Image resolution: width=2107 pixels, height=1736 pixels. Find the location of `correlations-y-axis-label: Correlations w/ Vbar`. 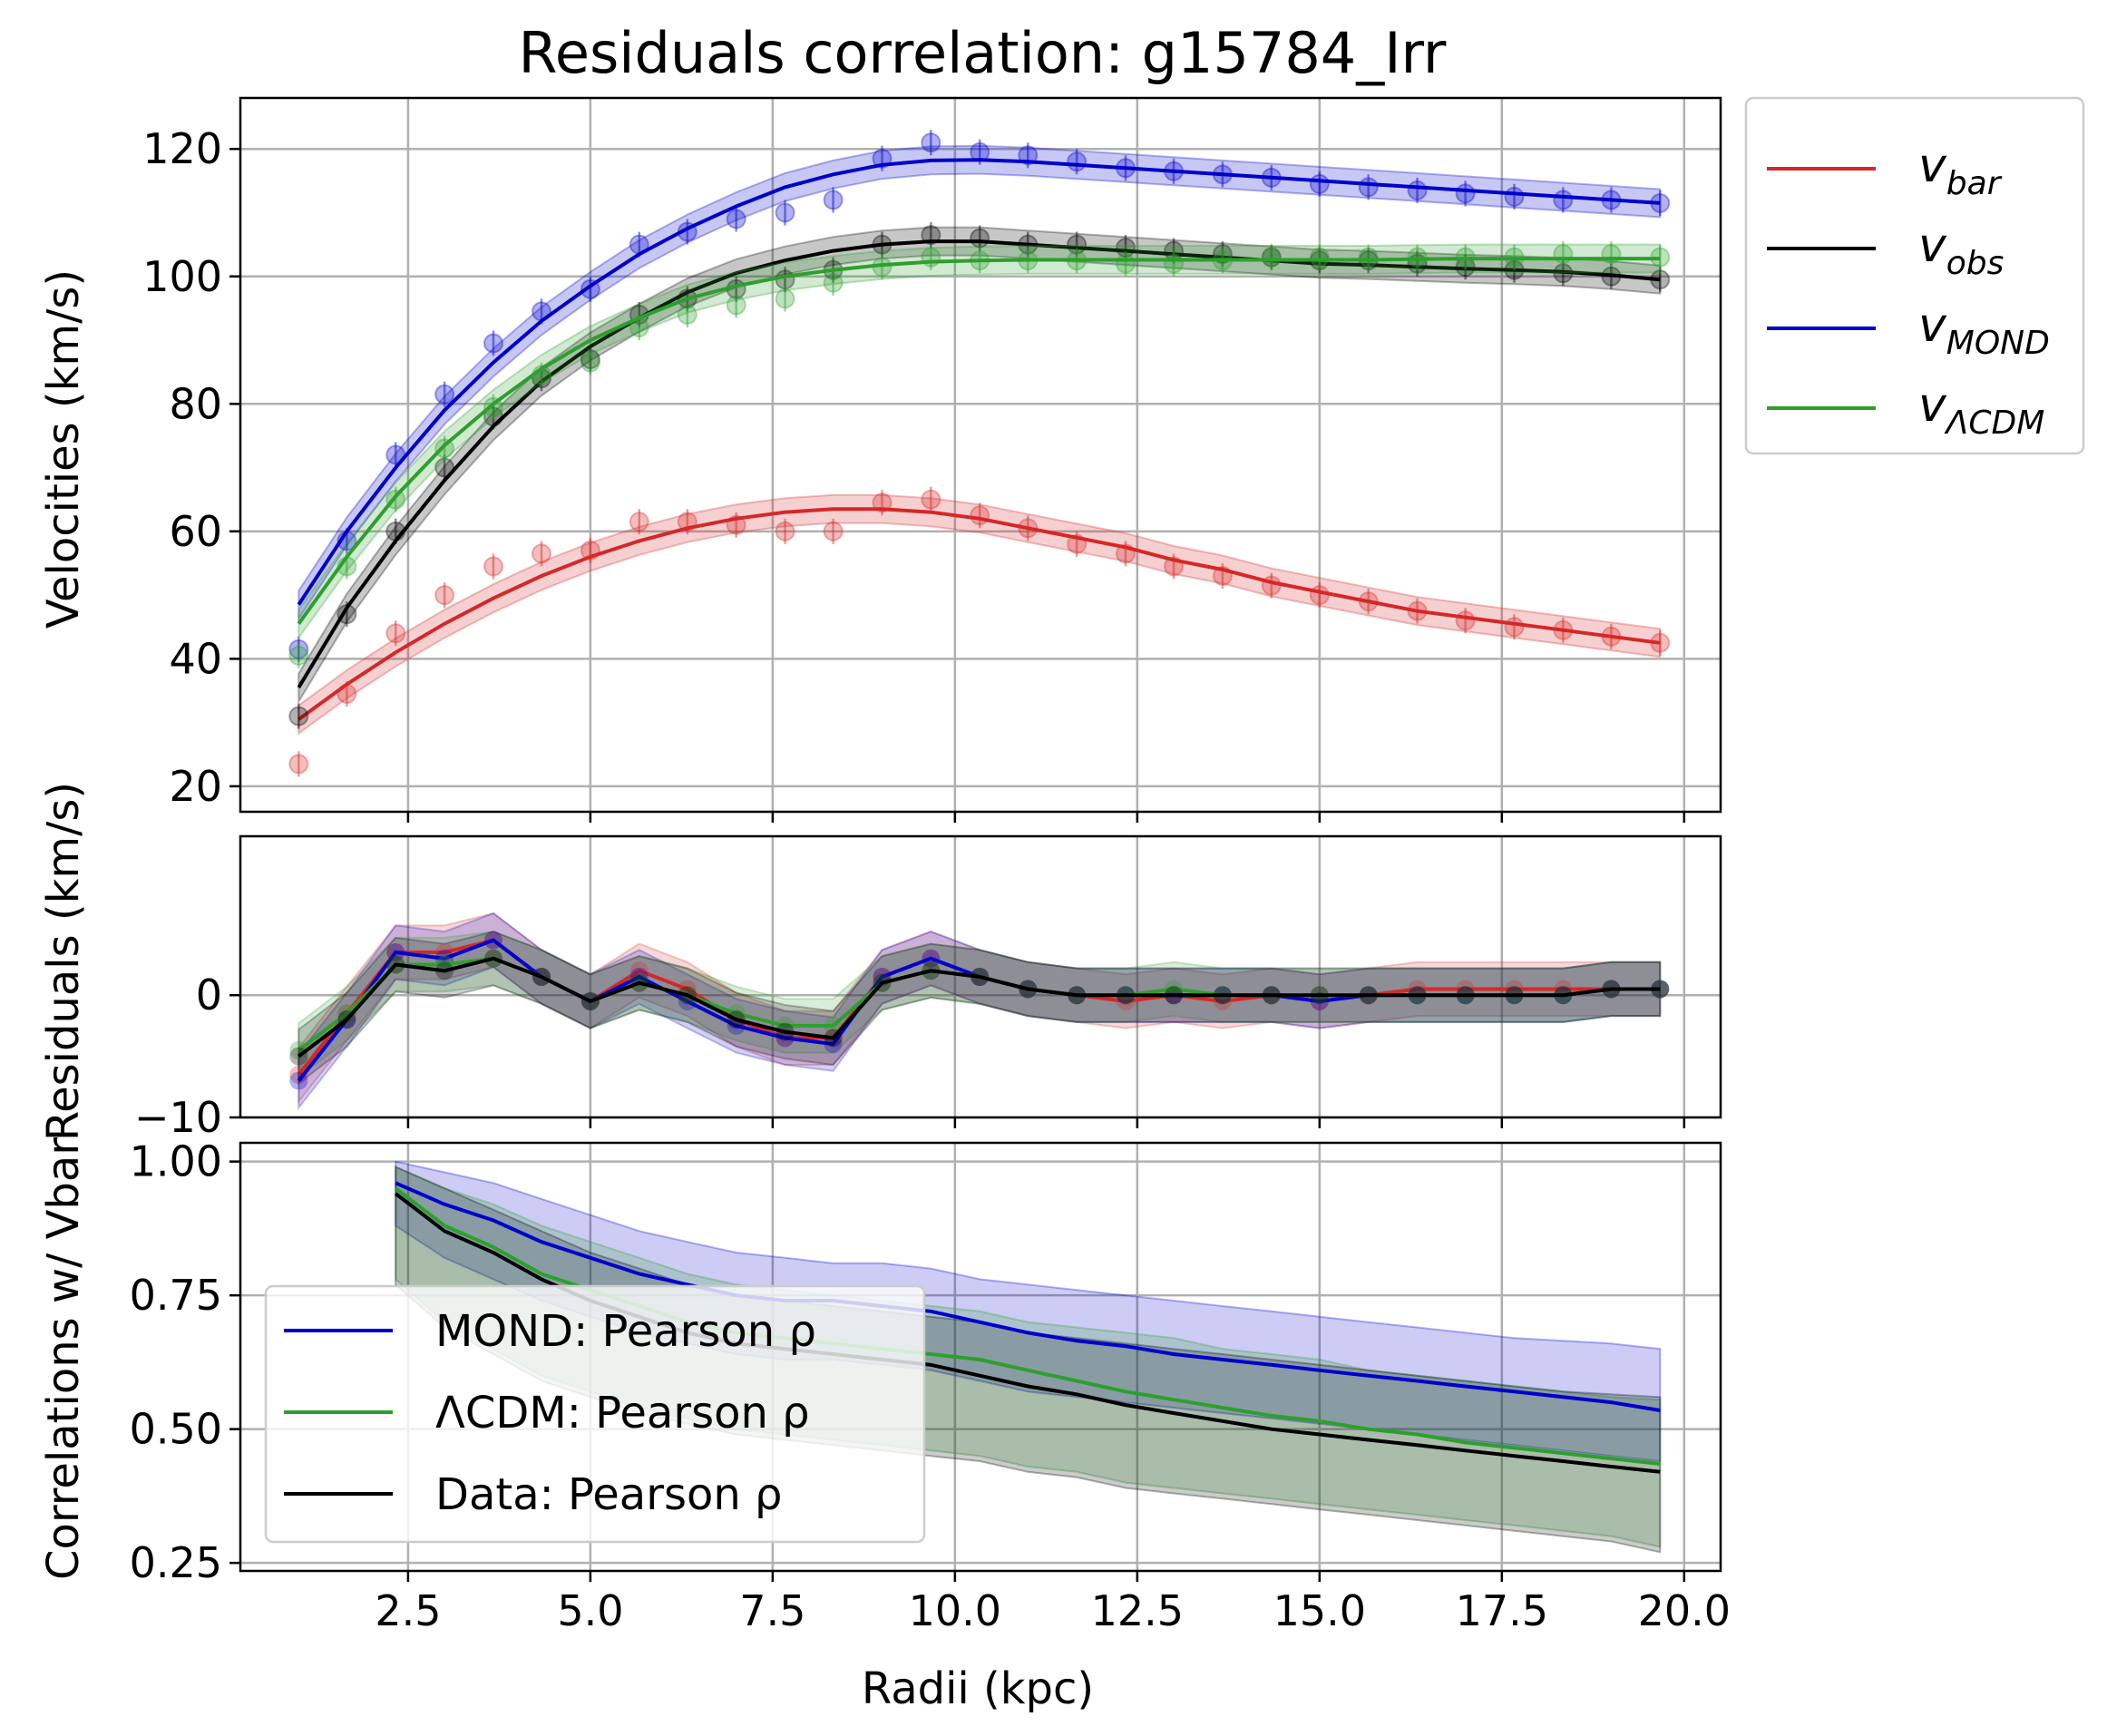

correlations-y-axis-label: Correlations w/ Vbar is located at coordinates (63, 1358).